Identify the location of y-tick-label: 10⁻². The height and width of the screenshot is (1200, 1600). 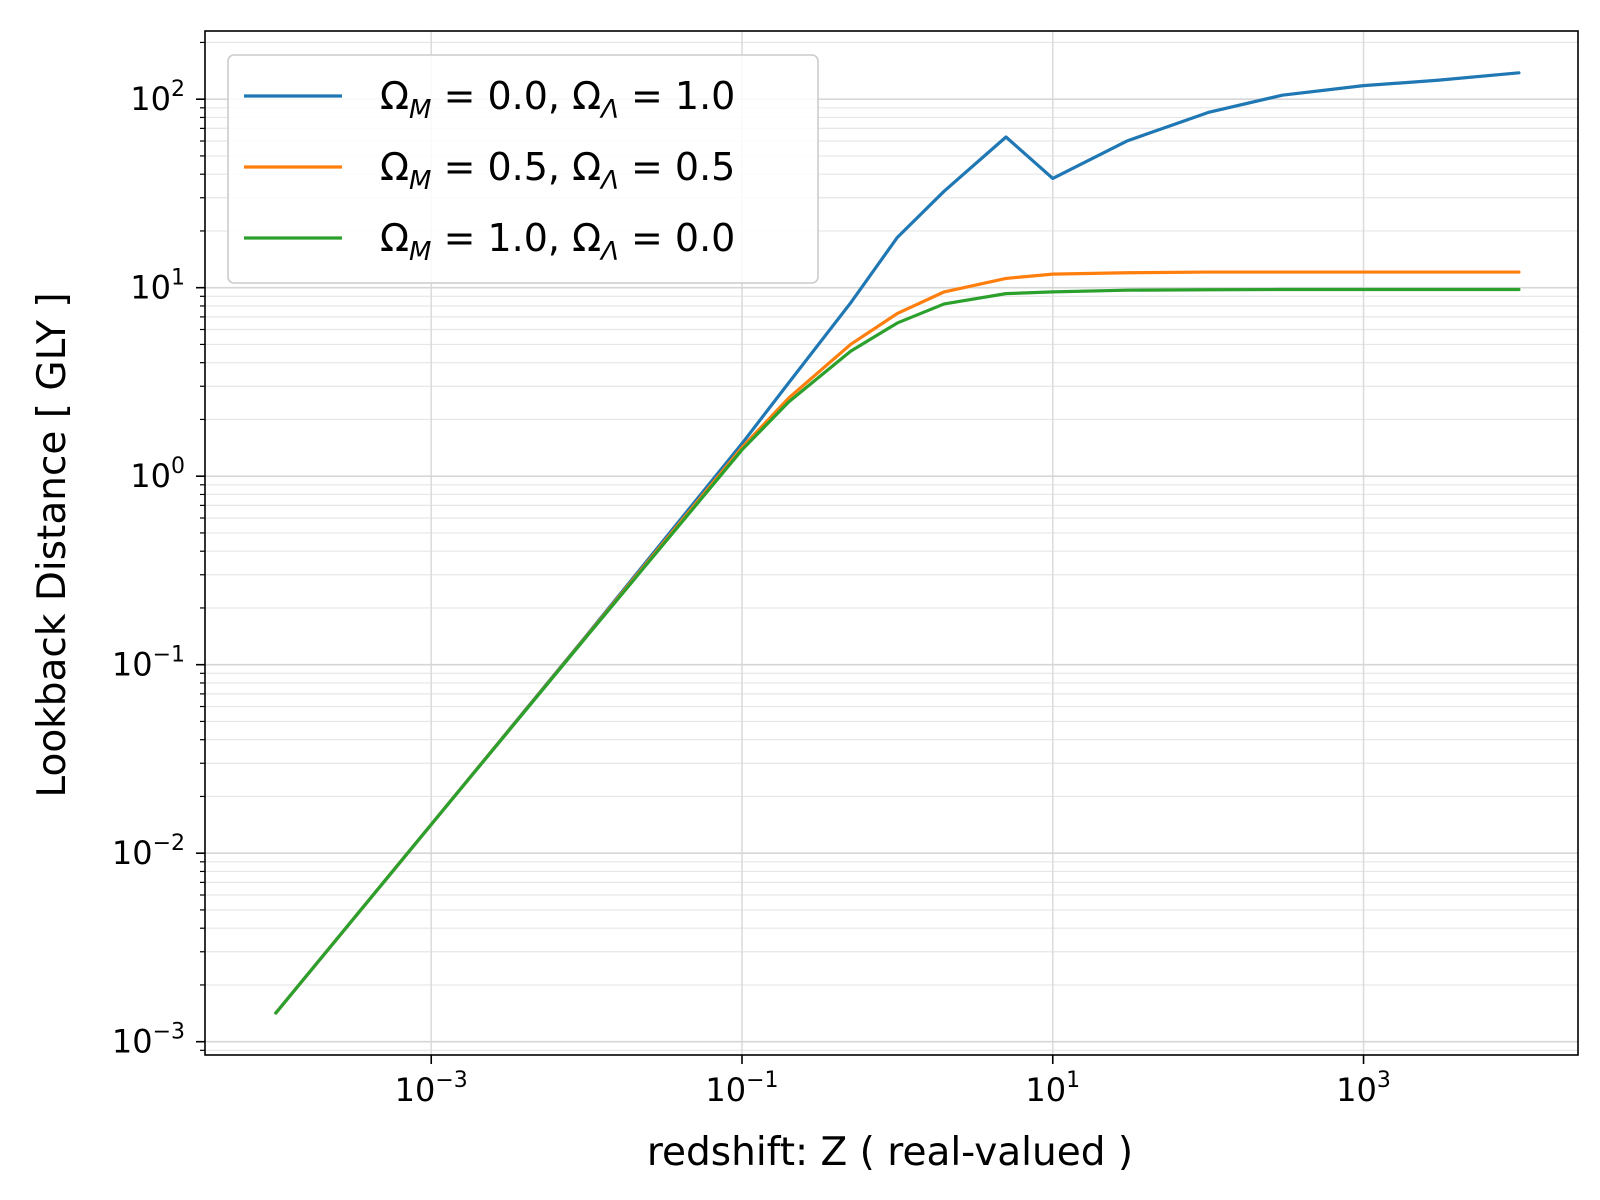
(148, 851).